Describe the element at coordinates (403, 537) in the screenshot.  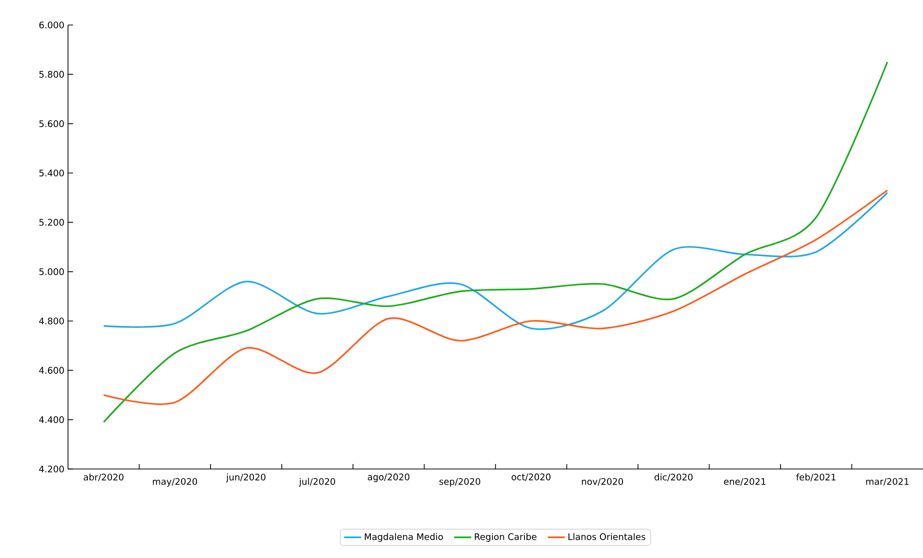
I see `legend-label: Magdalena Medio` at that location.